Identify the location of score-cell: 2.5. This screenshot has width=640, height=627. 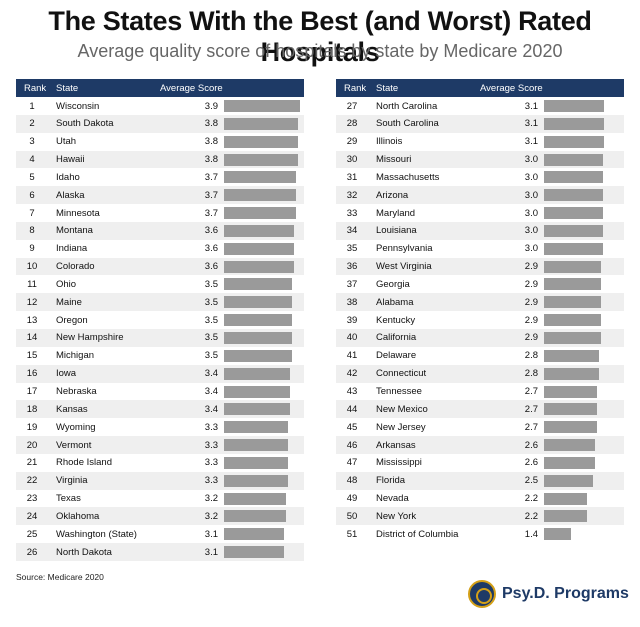
(531, 481).